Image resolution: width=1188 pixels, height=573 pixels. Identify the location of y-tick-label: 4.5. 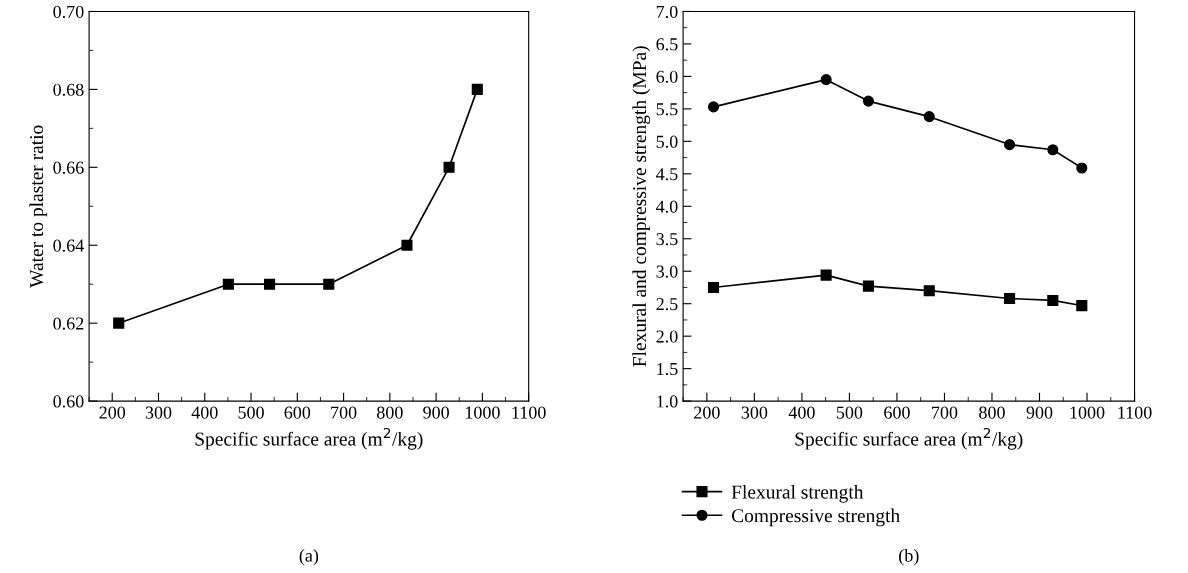
(667, 174).